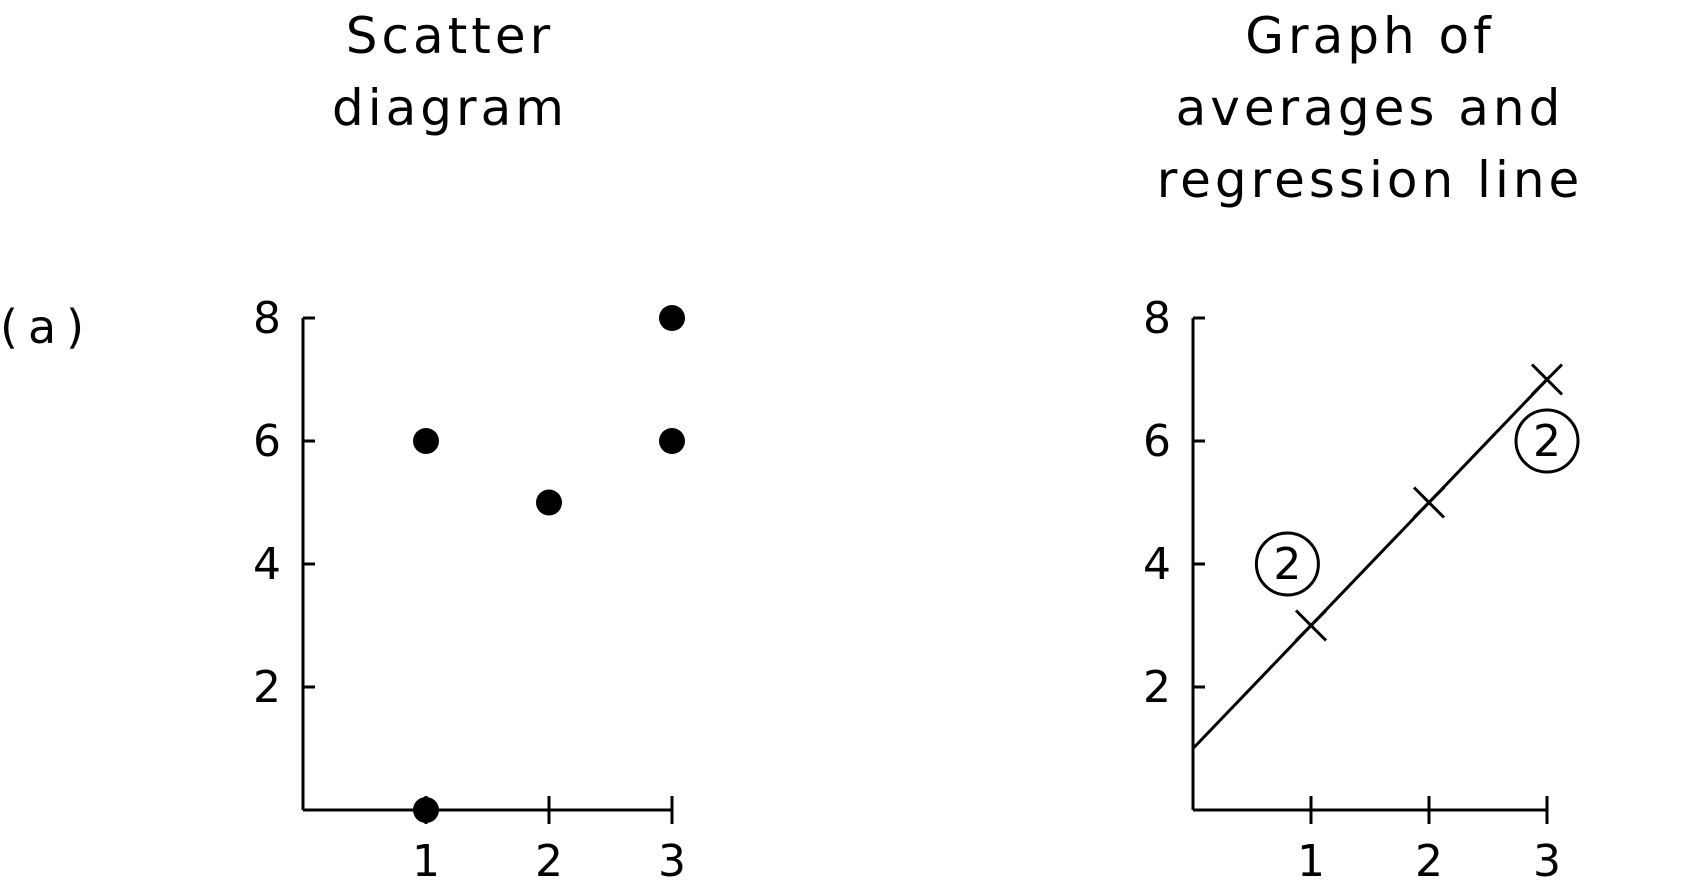 Image resolution: width=1689 pixels, height=881 pixels. What do you see at coordinates (1370, 180) in the screenshot?
I see `averages-title-line-3: regression line` at bounding box center [1370, 180].